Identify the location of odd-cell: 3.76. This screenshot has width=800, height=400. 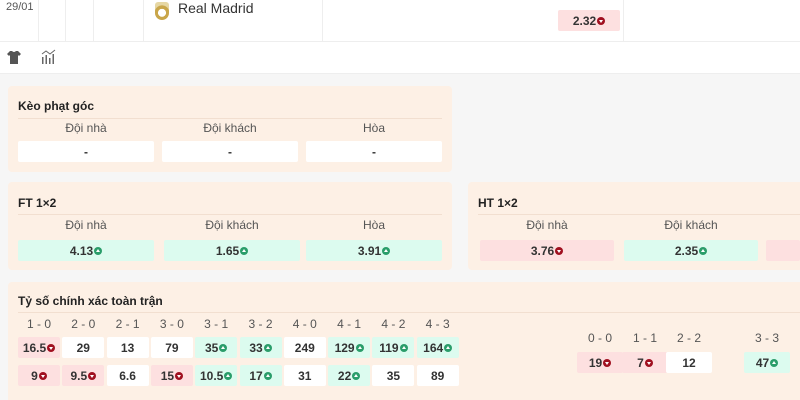
(547, 250).